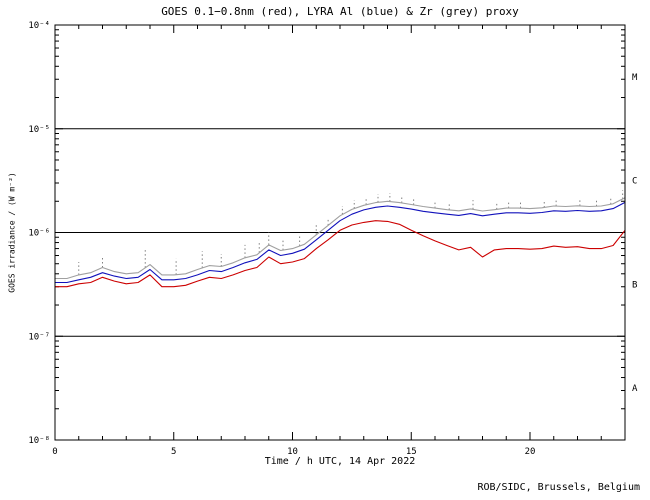 The height and width of the screenshot is (500, 650). I want to click on flare-class-label: B, so click(634, 285).